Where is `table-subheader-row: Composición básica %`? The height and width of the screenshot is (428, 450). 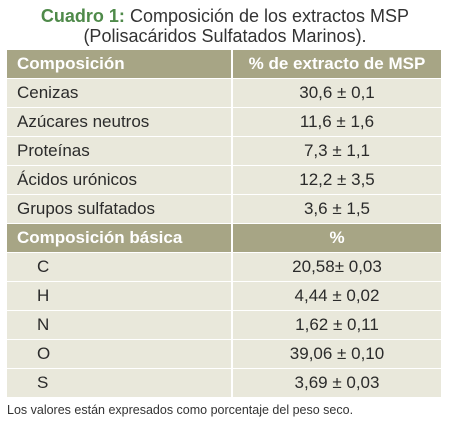
table-subheader-row: Composición básica % is located at coordinates (224, 238).